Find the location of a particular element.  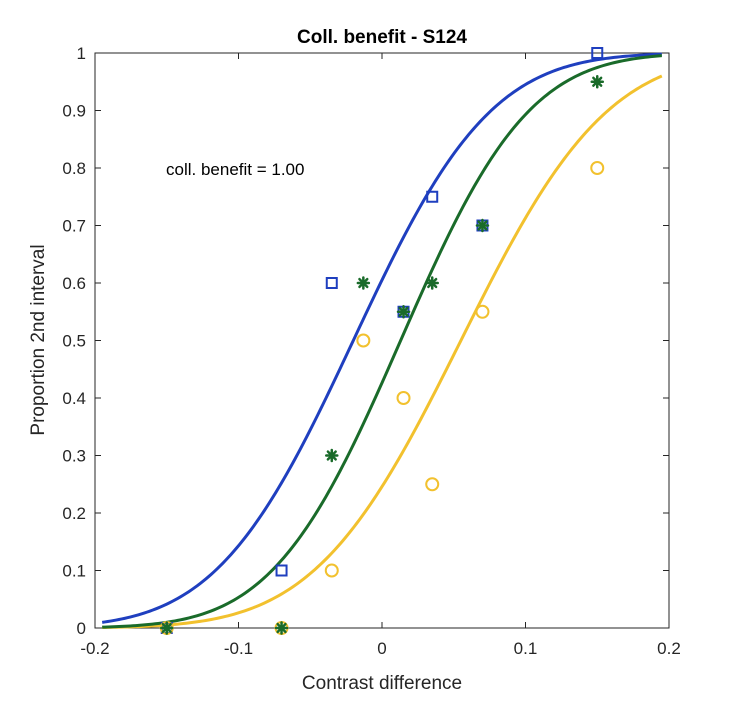

y-tick-label: 0.5 is located at coordinates (74, 341).